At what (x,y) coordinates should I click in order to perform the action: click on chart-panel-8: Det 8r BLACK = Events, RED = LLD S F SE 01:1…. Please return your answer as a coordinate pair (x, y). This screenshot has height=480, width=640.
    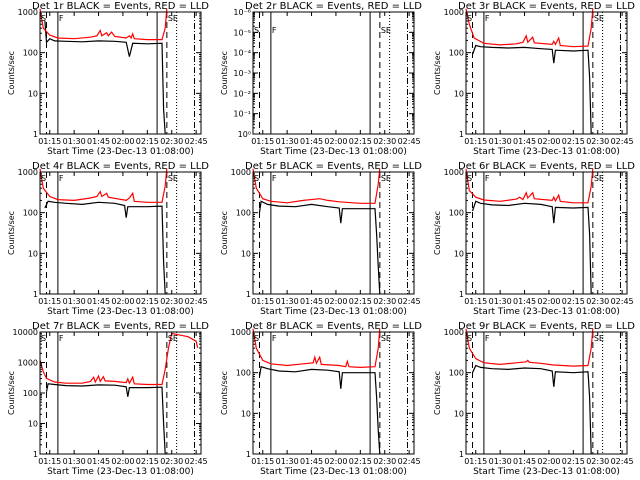
    Looking at the image, I should click on (321, 399).